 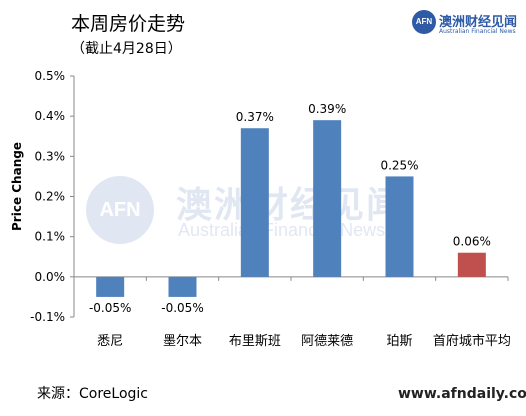 I want to click on site-url: www.afndaily.com, so click(x=462, y=394).